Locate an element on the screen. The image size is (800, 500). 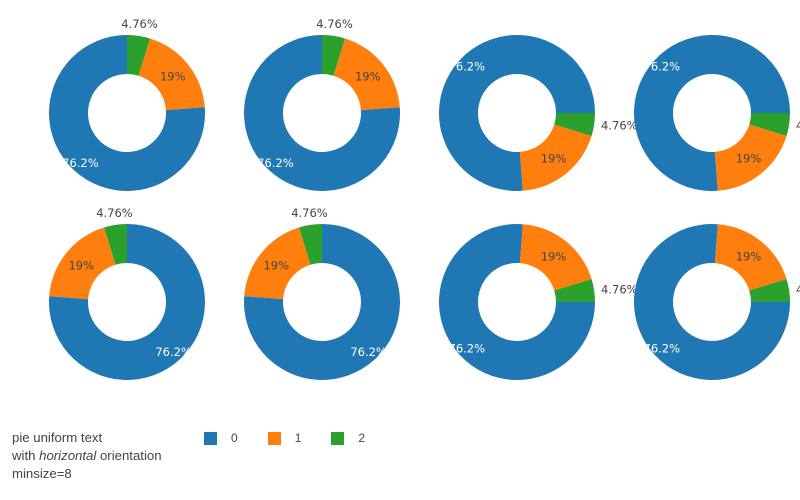
caption-emphasis: horizontal is located at coordinates (68, 455).